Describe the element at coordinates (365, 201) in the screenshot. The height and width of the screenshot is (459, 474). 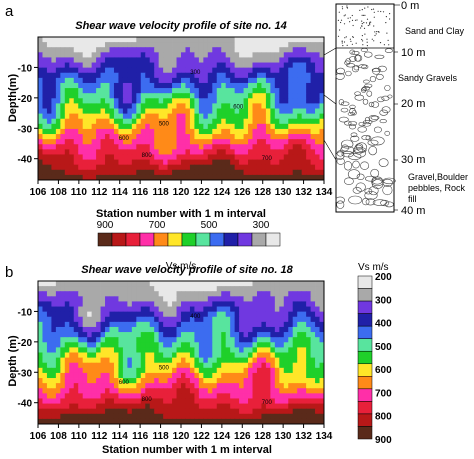
I see `gravel-pebble` at that location.